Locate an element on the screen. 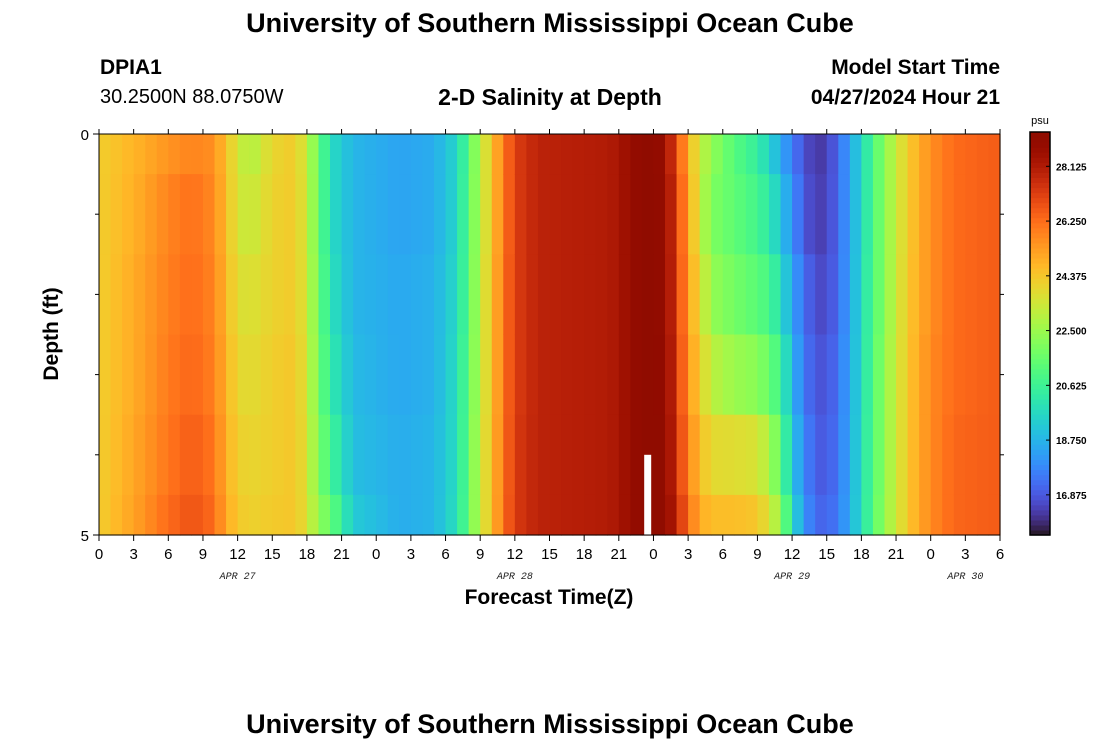 Image resolution: width=1100 pixels, height=750 pixels. x-tick-label: 21 is located at coordinates (618, 554).